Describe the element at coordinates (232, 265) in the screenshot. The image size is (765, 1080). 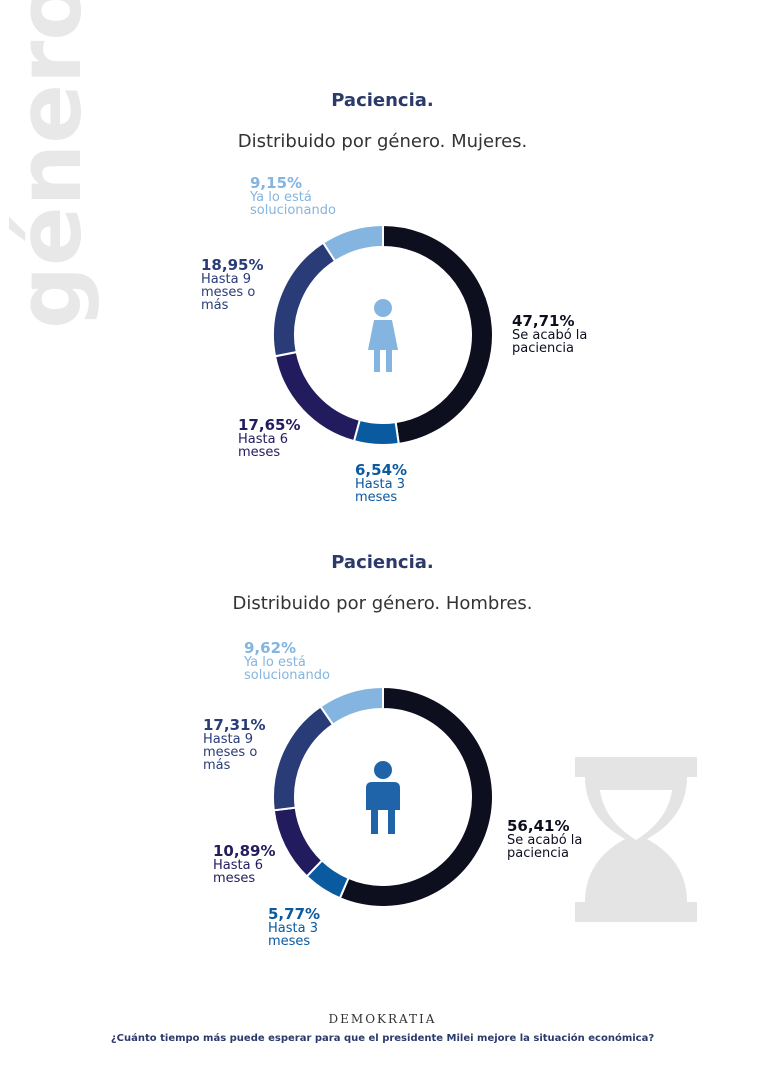
I see `value-label: 18,95%` at that location.